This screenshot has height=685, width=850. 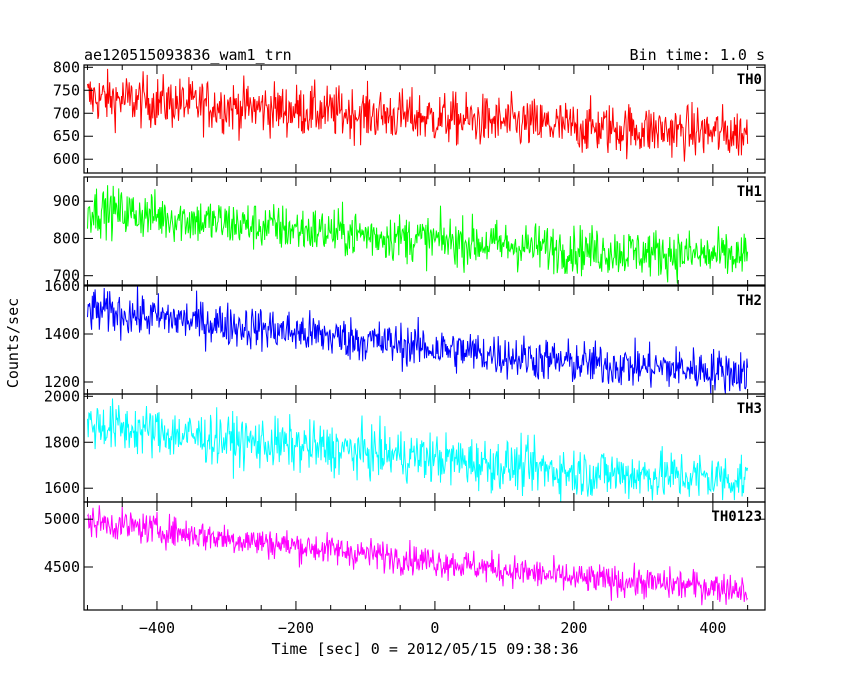 I want to click on panel-th0123: 4500 5000 TH0123, so click(x=405, y=556).